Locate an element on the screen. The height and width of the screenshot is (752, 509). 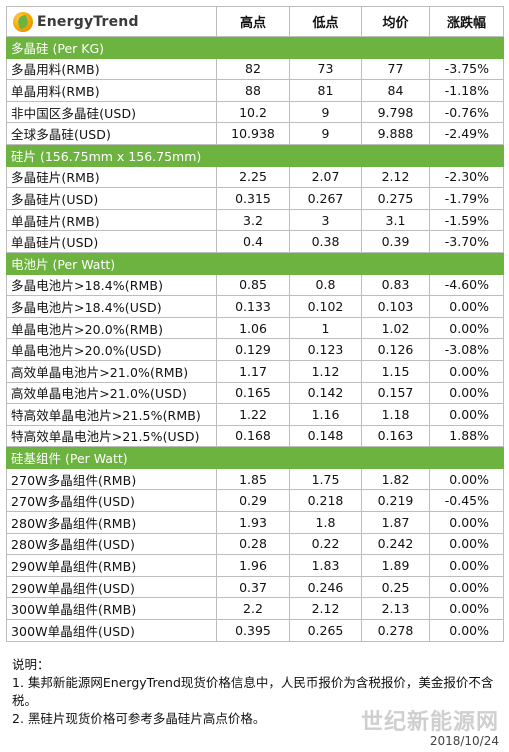
table-row: 多晶电池片>18.4%(USD) 0.133 0.102 0.103 0.00% is located at coordinates (255, 306).